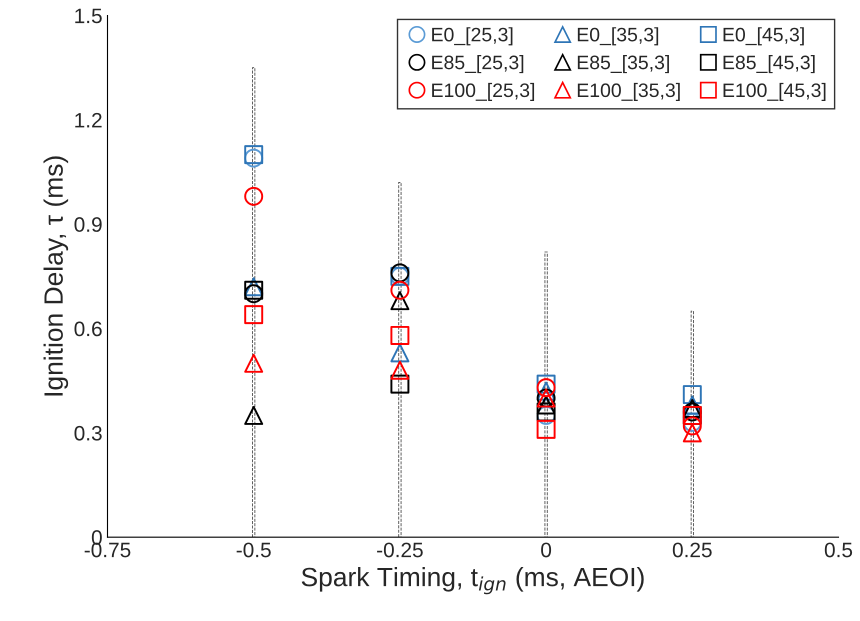 The image size is (860, 621). Describe the element at coordinates (623, 64) in the screenshot. I see `legend-label: E85_[35,3]` at that location.